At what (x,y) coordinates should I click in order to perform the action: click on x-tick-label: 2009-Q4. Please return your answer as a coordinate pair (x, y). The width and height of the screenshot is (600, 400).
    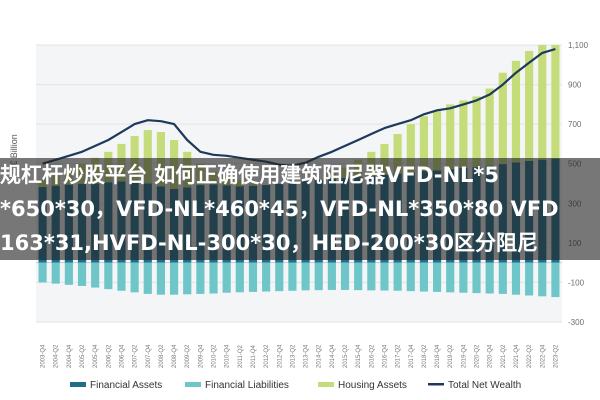
    Looking at the image, I should click on (201, 356).